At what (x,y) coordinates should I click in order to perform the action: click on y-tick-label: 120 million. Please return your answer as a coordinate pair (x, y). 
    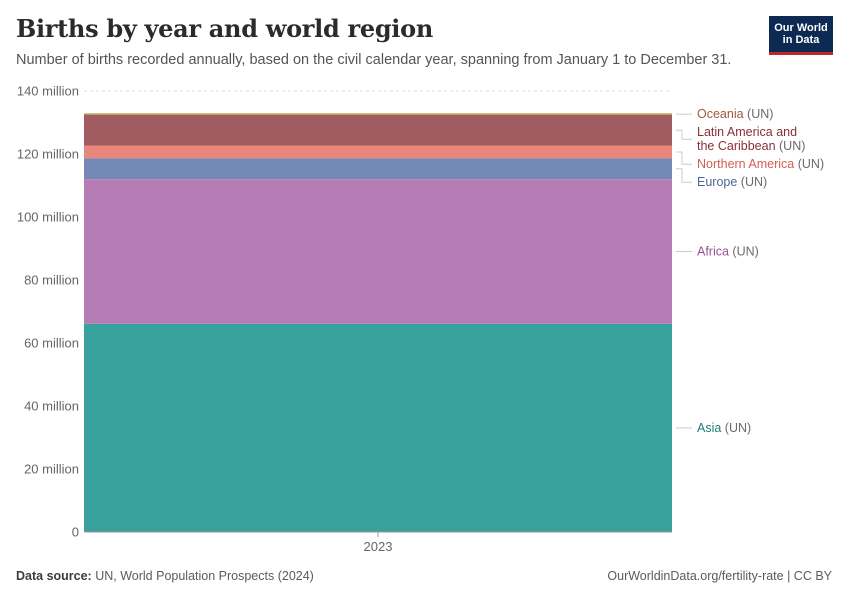
    Looking at the image, I should click on (48, 154).